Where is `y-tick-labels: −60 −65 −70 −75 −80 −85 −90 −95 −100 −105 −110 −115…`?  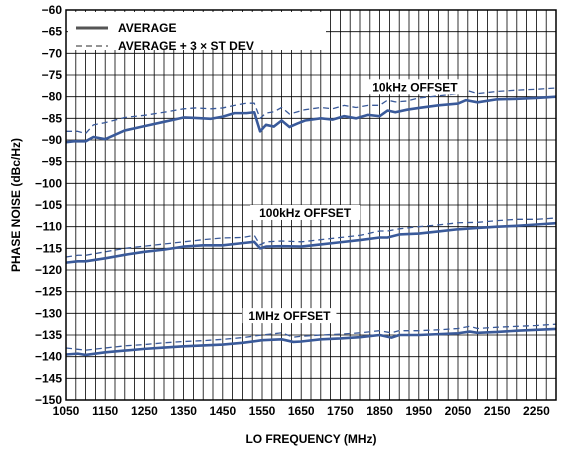
y-tick-labels: −60 −65 −70 −75 −80 −85 −90 −95 −100 −105 −110 −115… is located at coordinates (48, 205).